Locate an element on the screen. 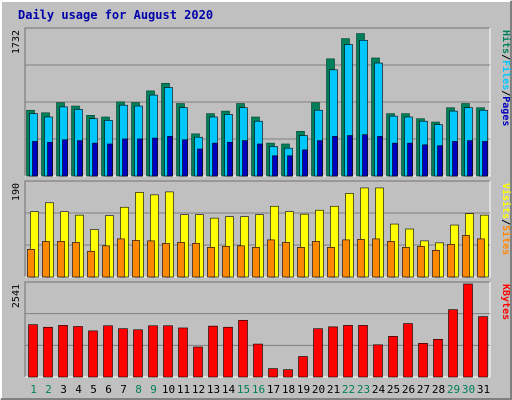 The image size is (512, 400). day-label: 30 is located at coordinates (468, 389).